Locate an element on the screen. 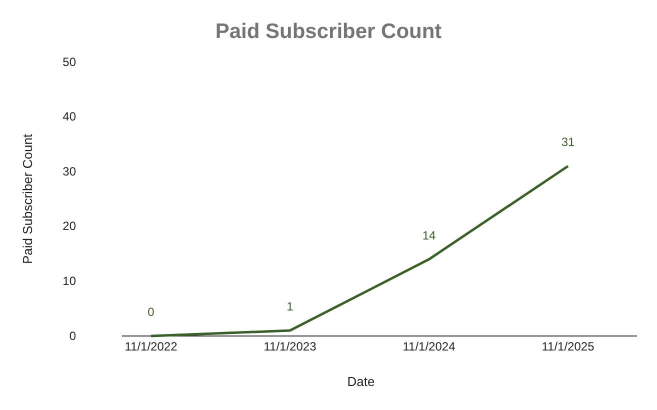  data-label: 0 is located at coordinates (151, 312).